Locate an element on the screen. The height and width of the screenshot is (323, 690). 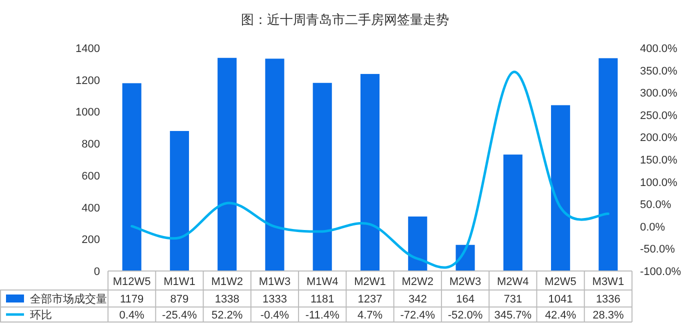
x-tick-label: M1W3 is located at coordinates (274, 282).